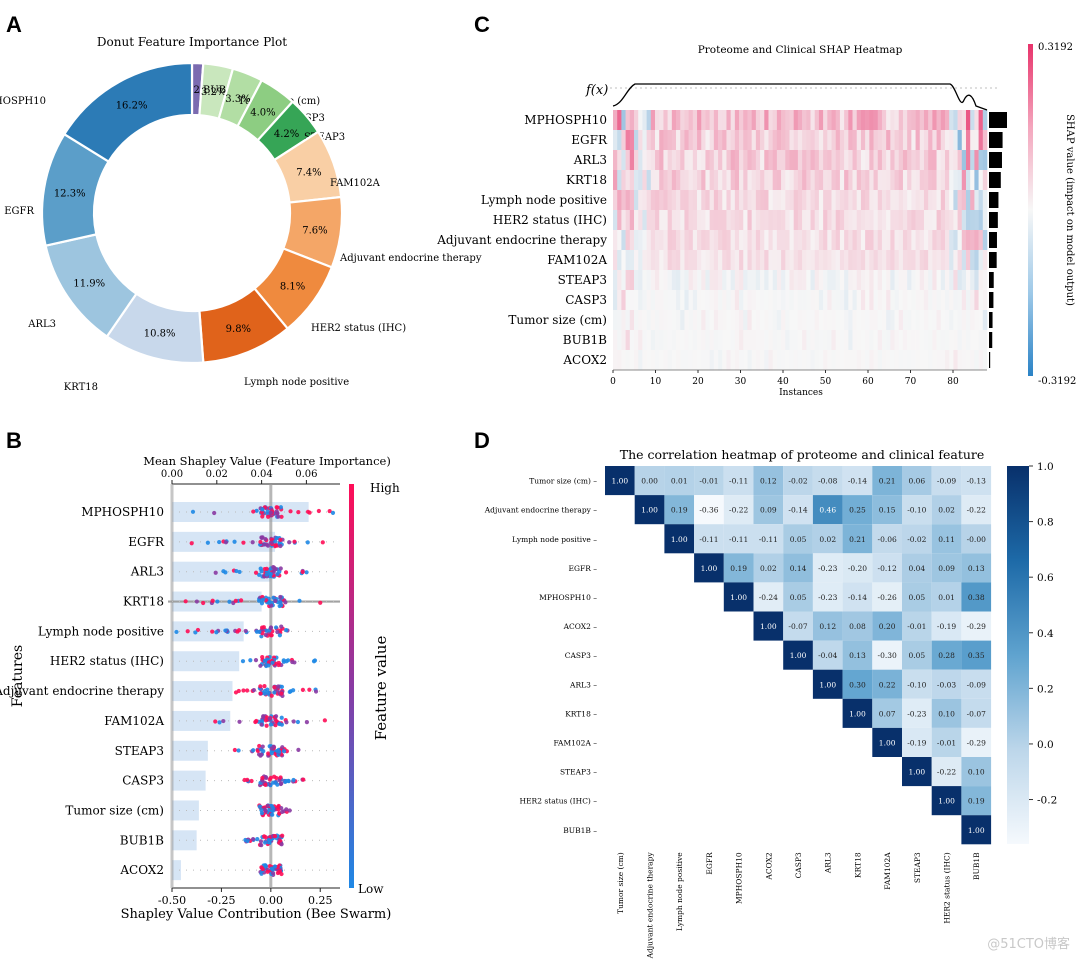 This screenshot has height=964, width=1080. What do you see at coordinates (1047, 801) in the screenshot?
I see `corr-colorbar-tick-label: -0.2` at bounding box center [1047, 801].